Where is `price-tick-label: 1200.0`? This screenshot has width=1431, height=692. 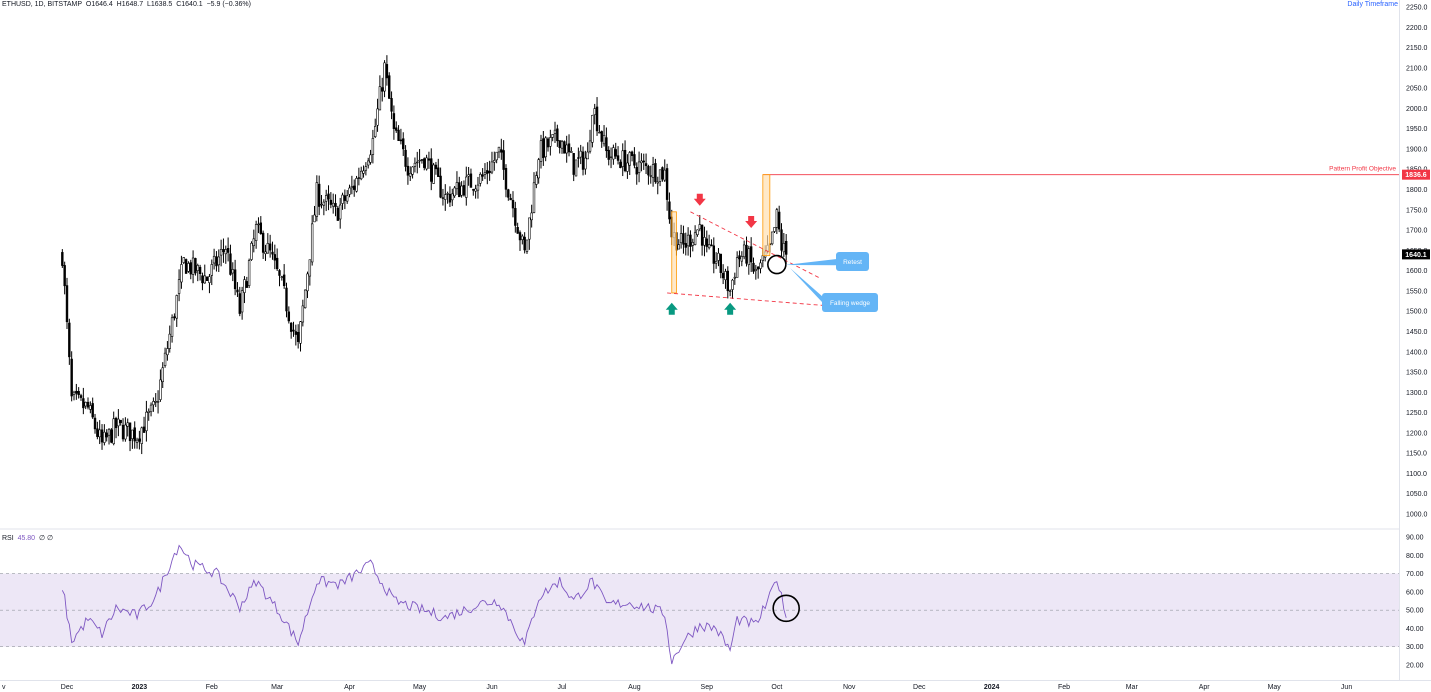
price-tick-label: 1200.0 is located at coordinates (1417, 433).